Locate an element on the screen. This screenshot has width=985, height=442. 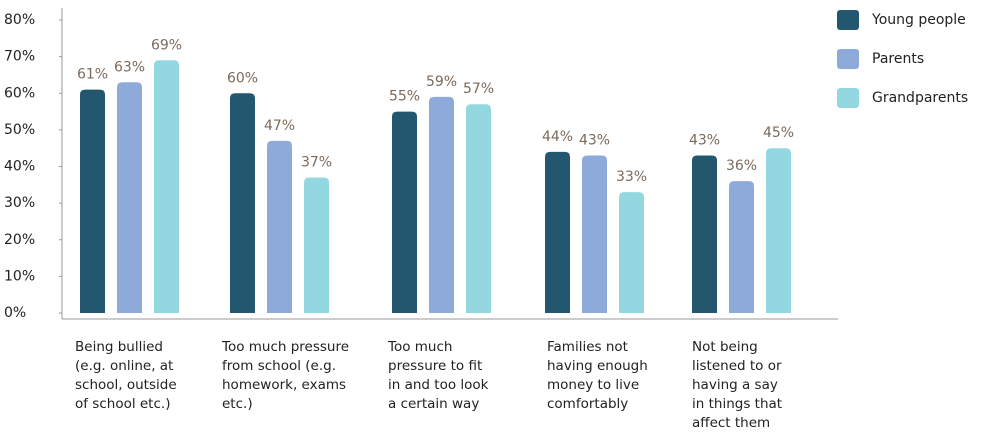
value-label: 33% is located at coordinates (631, 177).